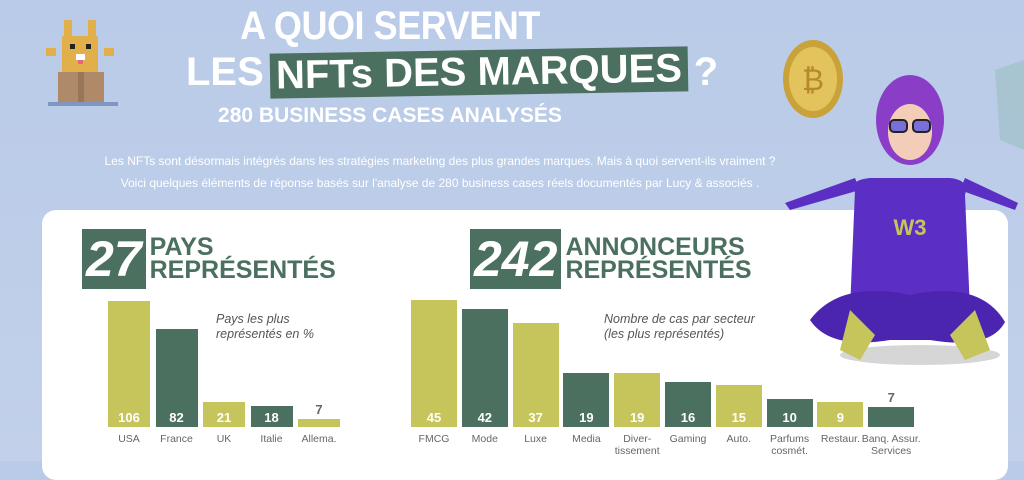  I want to click on bar-media, so click(586, 400).